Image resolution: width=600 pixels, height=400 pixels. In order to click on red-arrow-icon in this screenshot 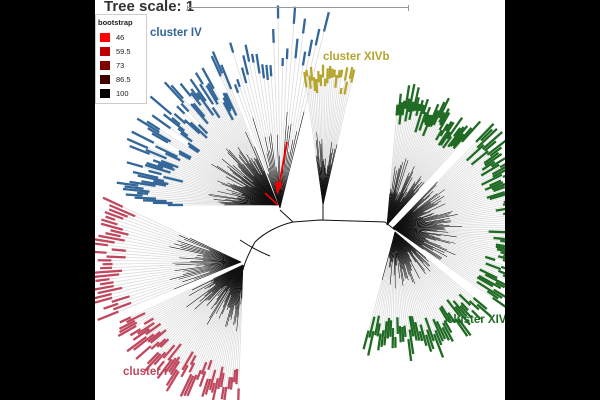, I will do `click(281, 168)`.